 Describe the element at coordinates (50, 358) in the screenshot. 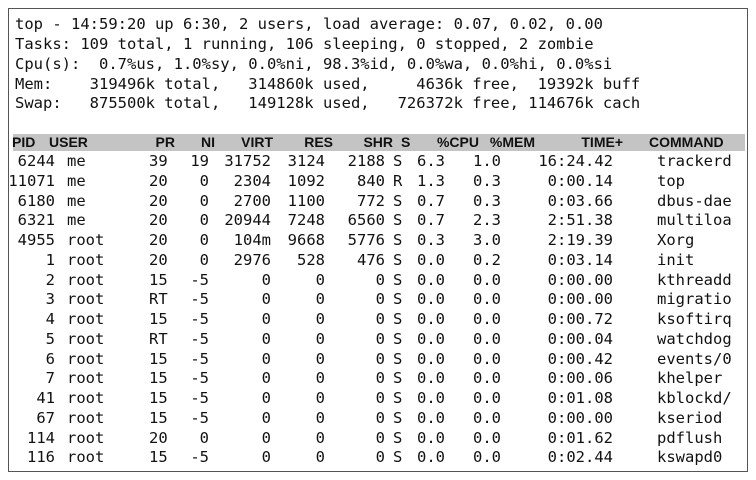

I see `cell-pid: 6` at that location.